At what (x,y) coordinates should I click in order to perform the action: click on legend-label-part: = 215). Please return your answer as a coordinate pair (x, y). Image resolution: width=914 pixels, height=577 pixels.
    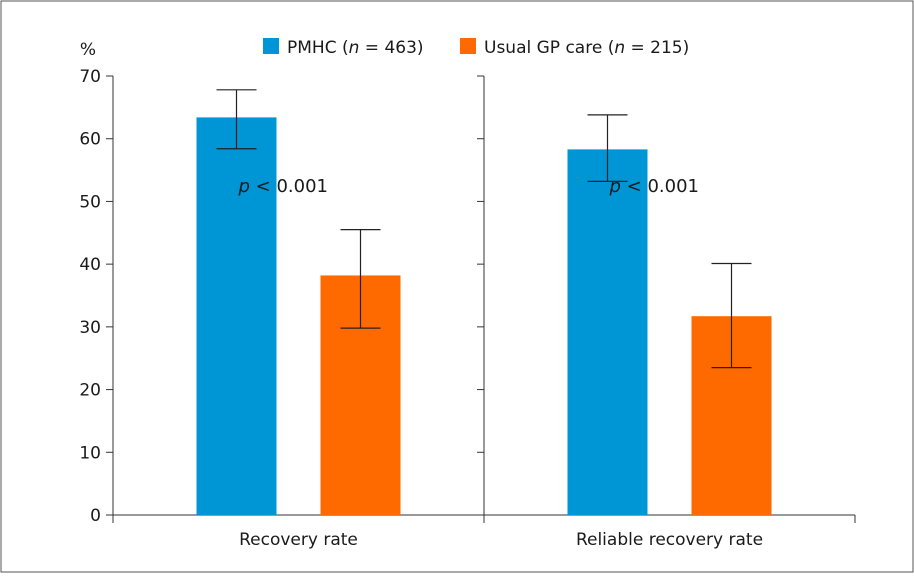
    Looking at the image, I should click on (657, 48).